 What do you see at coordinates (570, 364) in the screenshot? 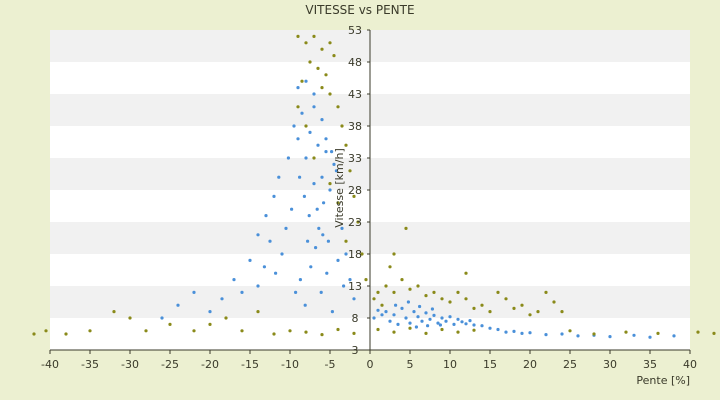
I see `x-tick-label: 25` at bounding box center [570, 364].